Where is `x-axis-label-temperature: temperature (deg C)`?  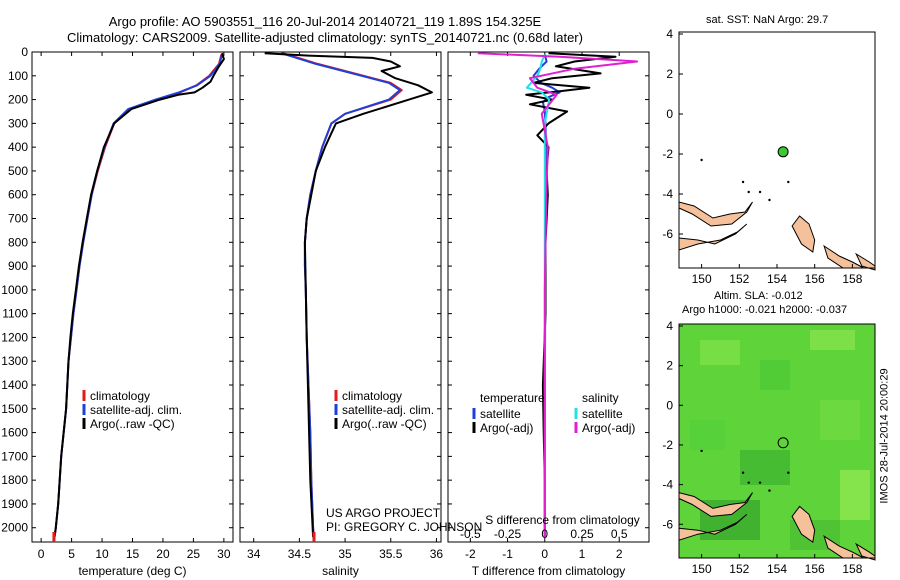 x-axis-label-temperature: temperature (deg C) is located at coordinates (132, 571).